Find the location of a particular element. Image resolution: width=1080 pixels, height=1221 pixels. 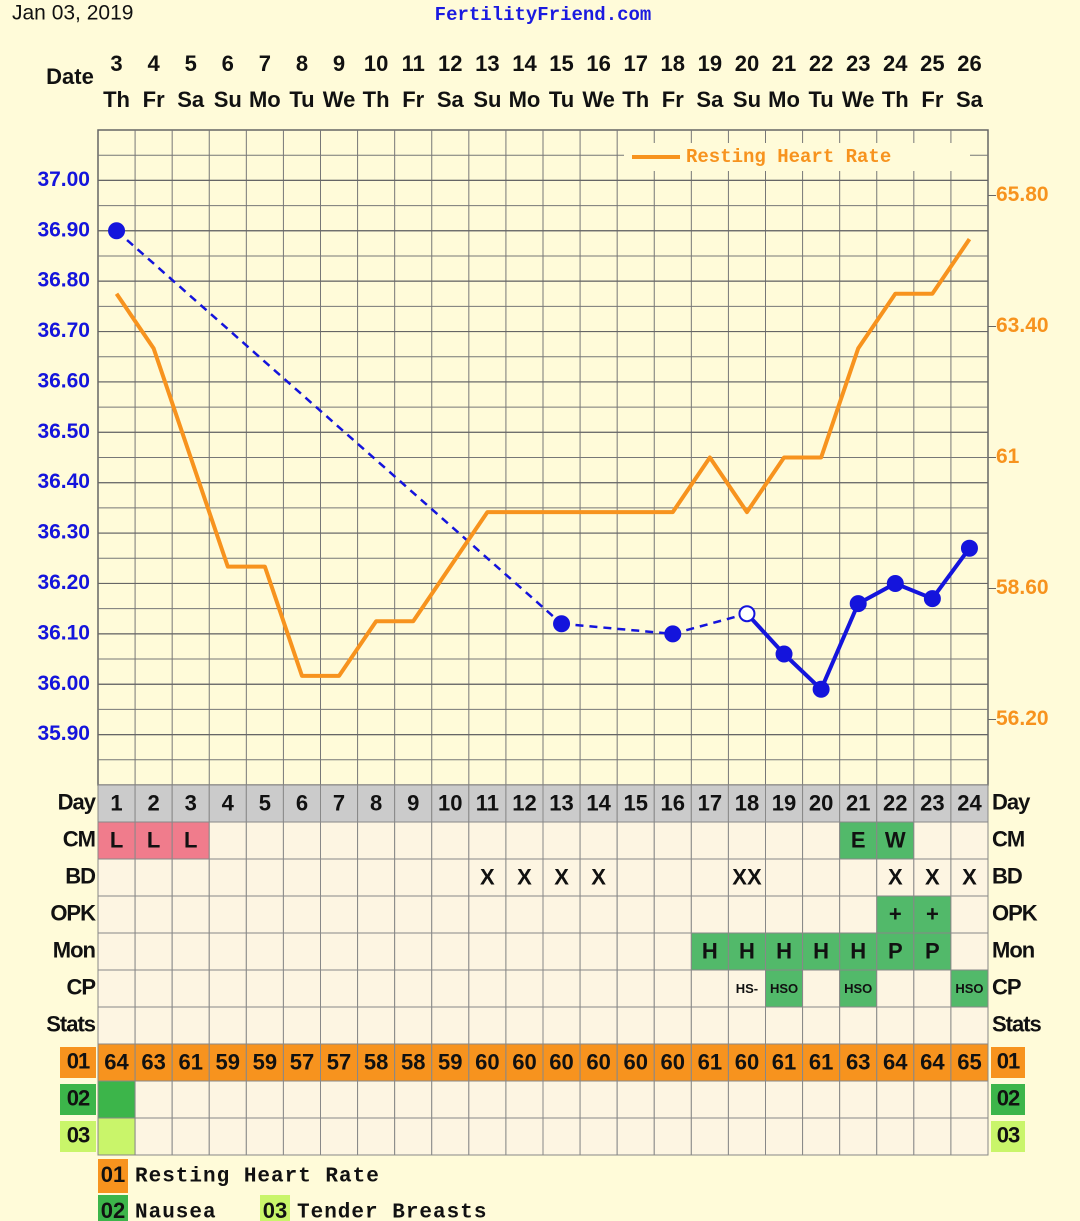

cell-value: 59 is located at coordinates (450, 1061).